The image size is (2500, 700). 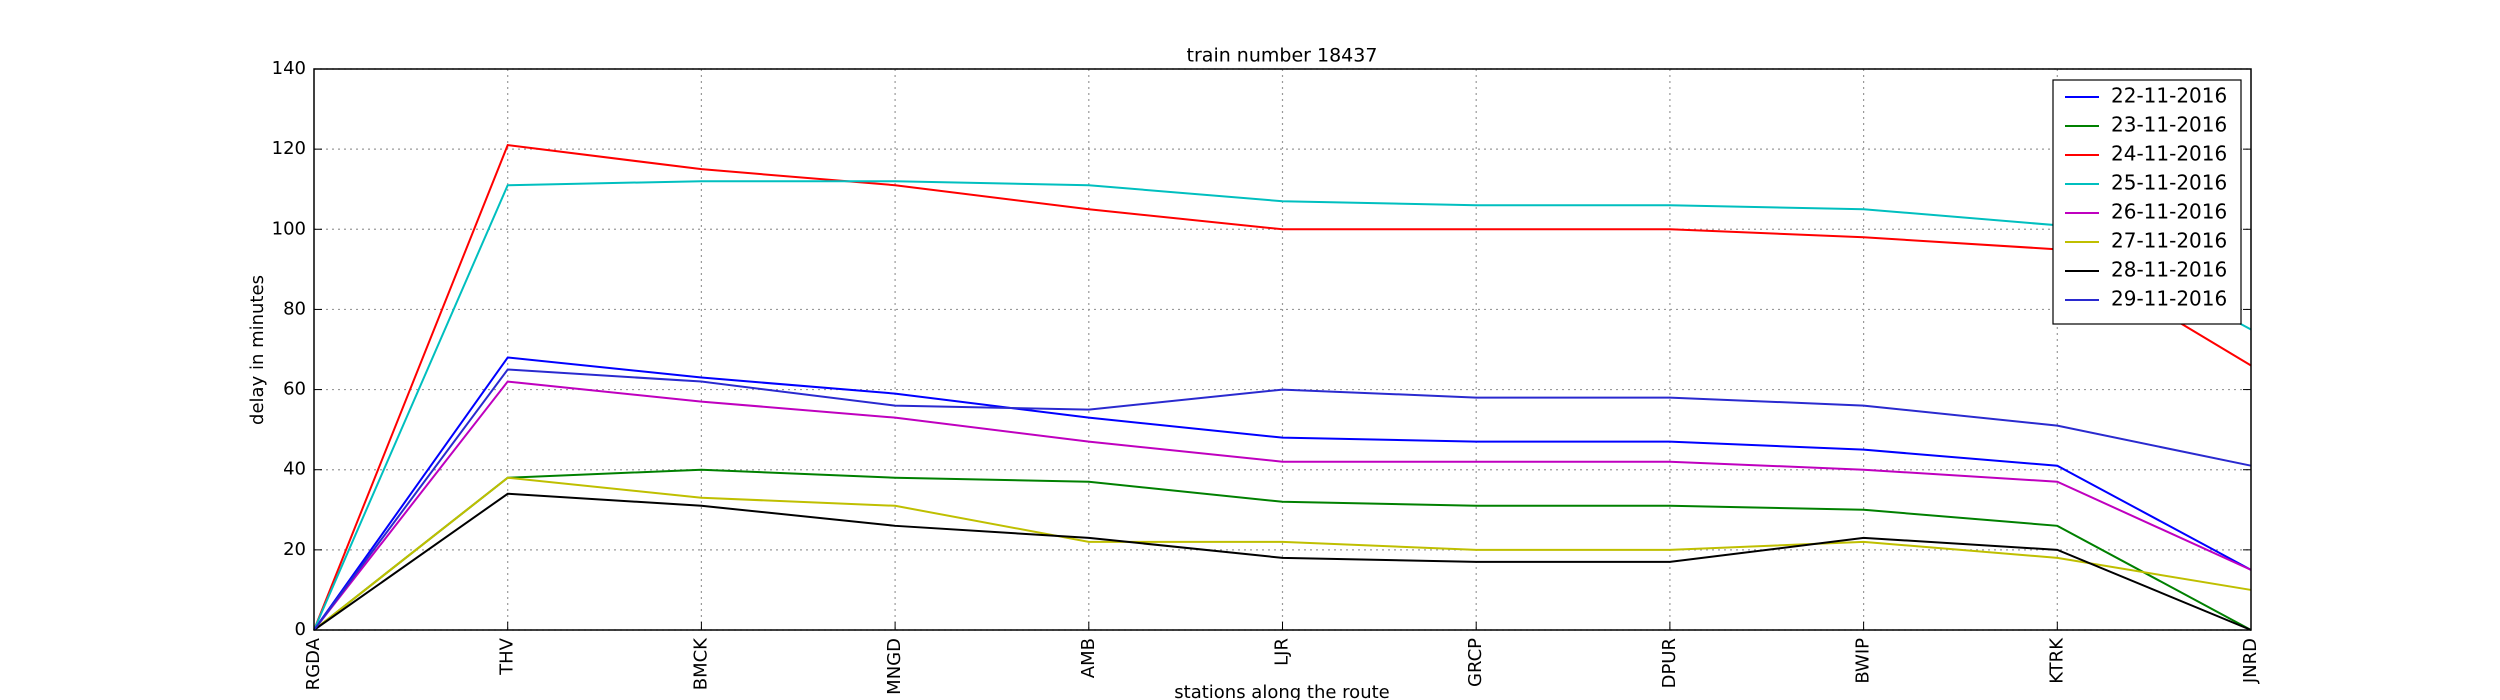 I want to click on legend-label: 29-11-2016, so click(x=2169, y=299).